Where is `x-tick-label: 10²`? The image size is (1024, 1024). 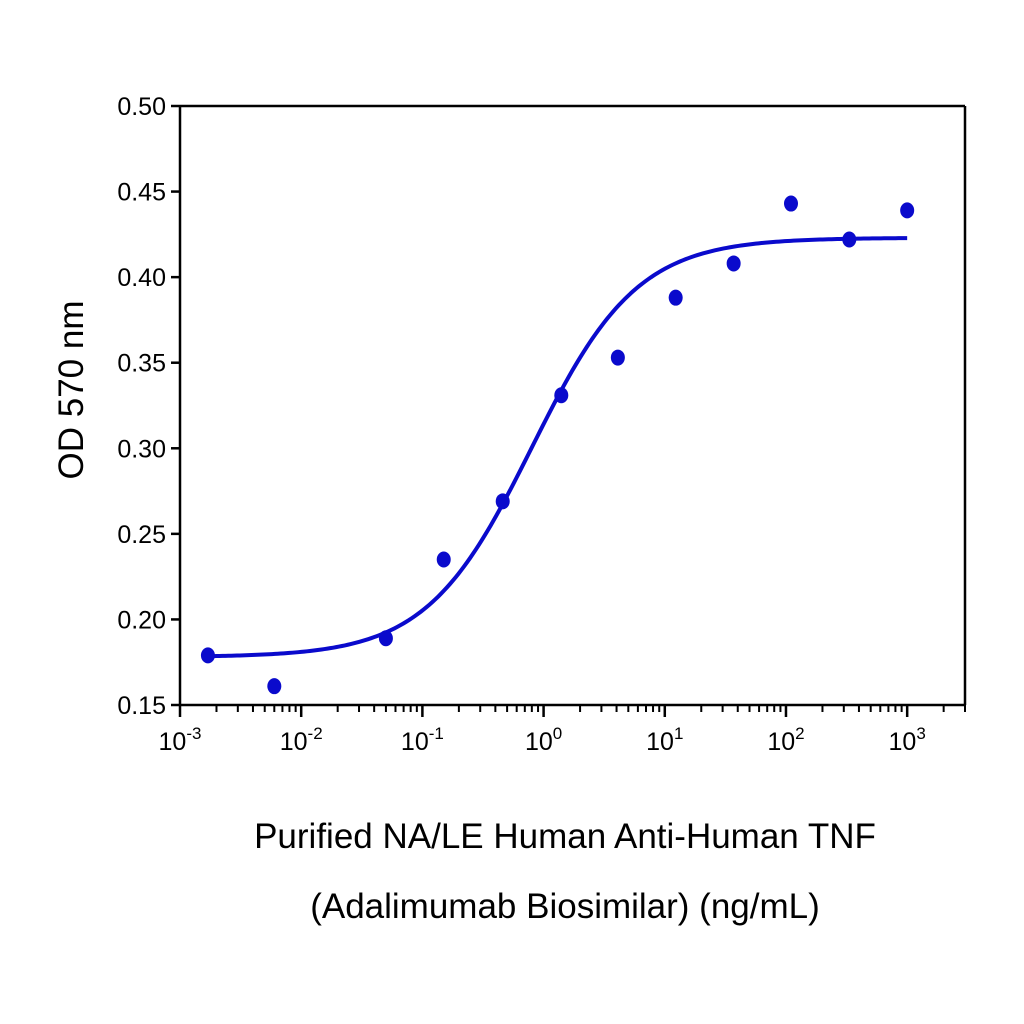 x-tick-label: 10² is located at coordinates (785, 740).